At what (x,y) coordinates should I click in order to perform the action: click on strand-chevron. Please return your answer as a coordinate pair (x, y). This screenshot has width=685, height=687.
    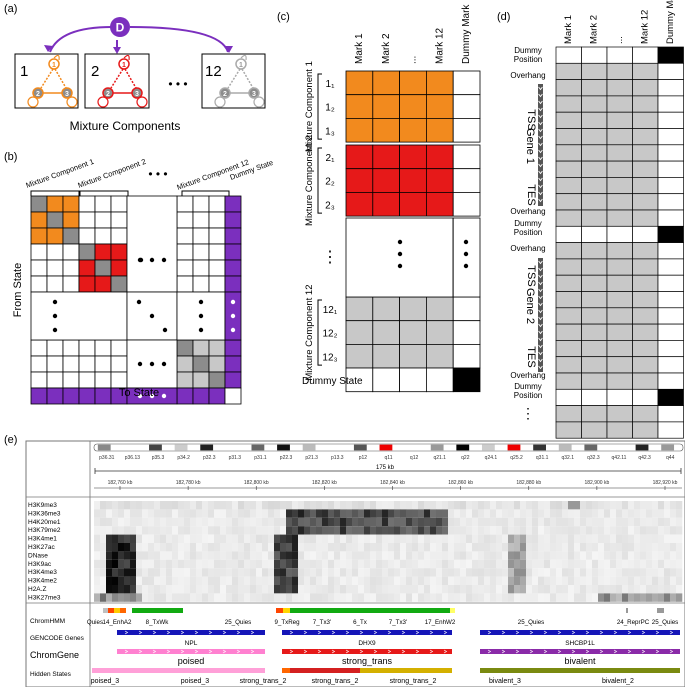
    Looking at the image, I should click on (540, 130).